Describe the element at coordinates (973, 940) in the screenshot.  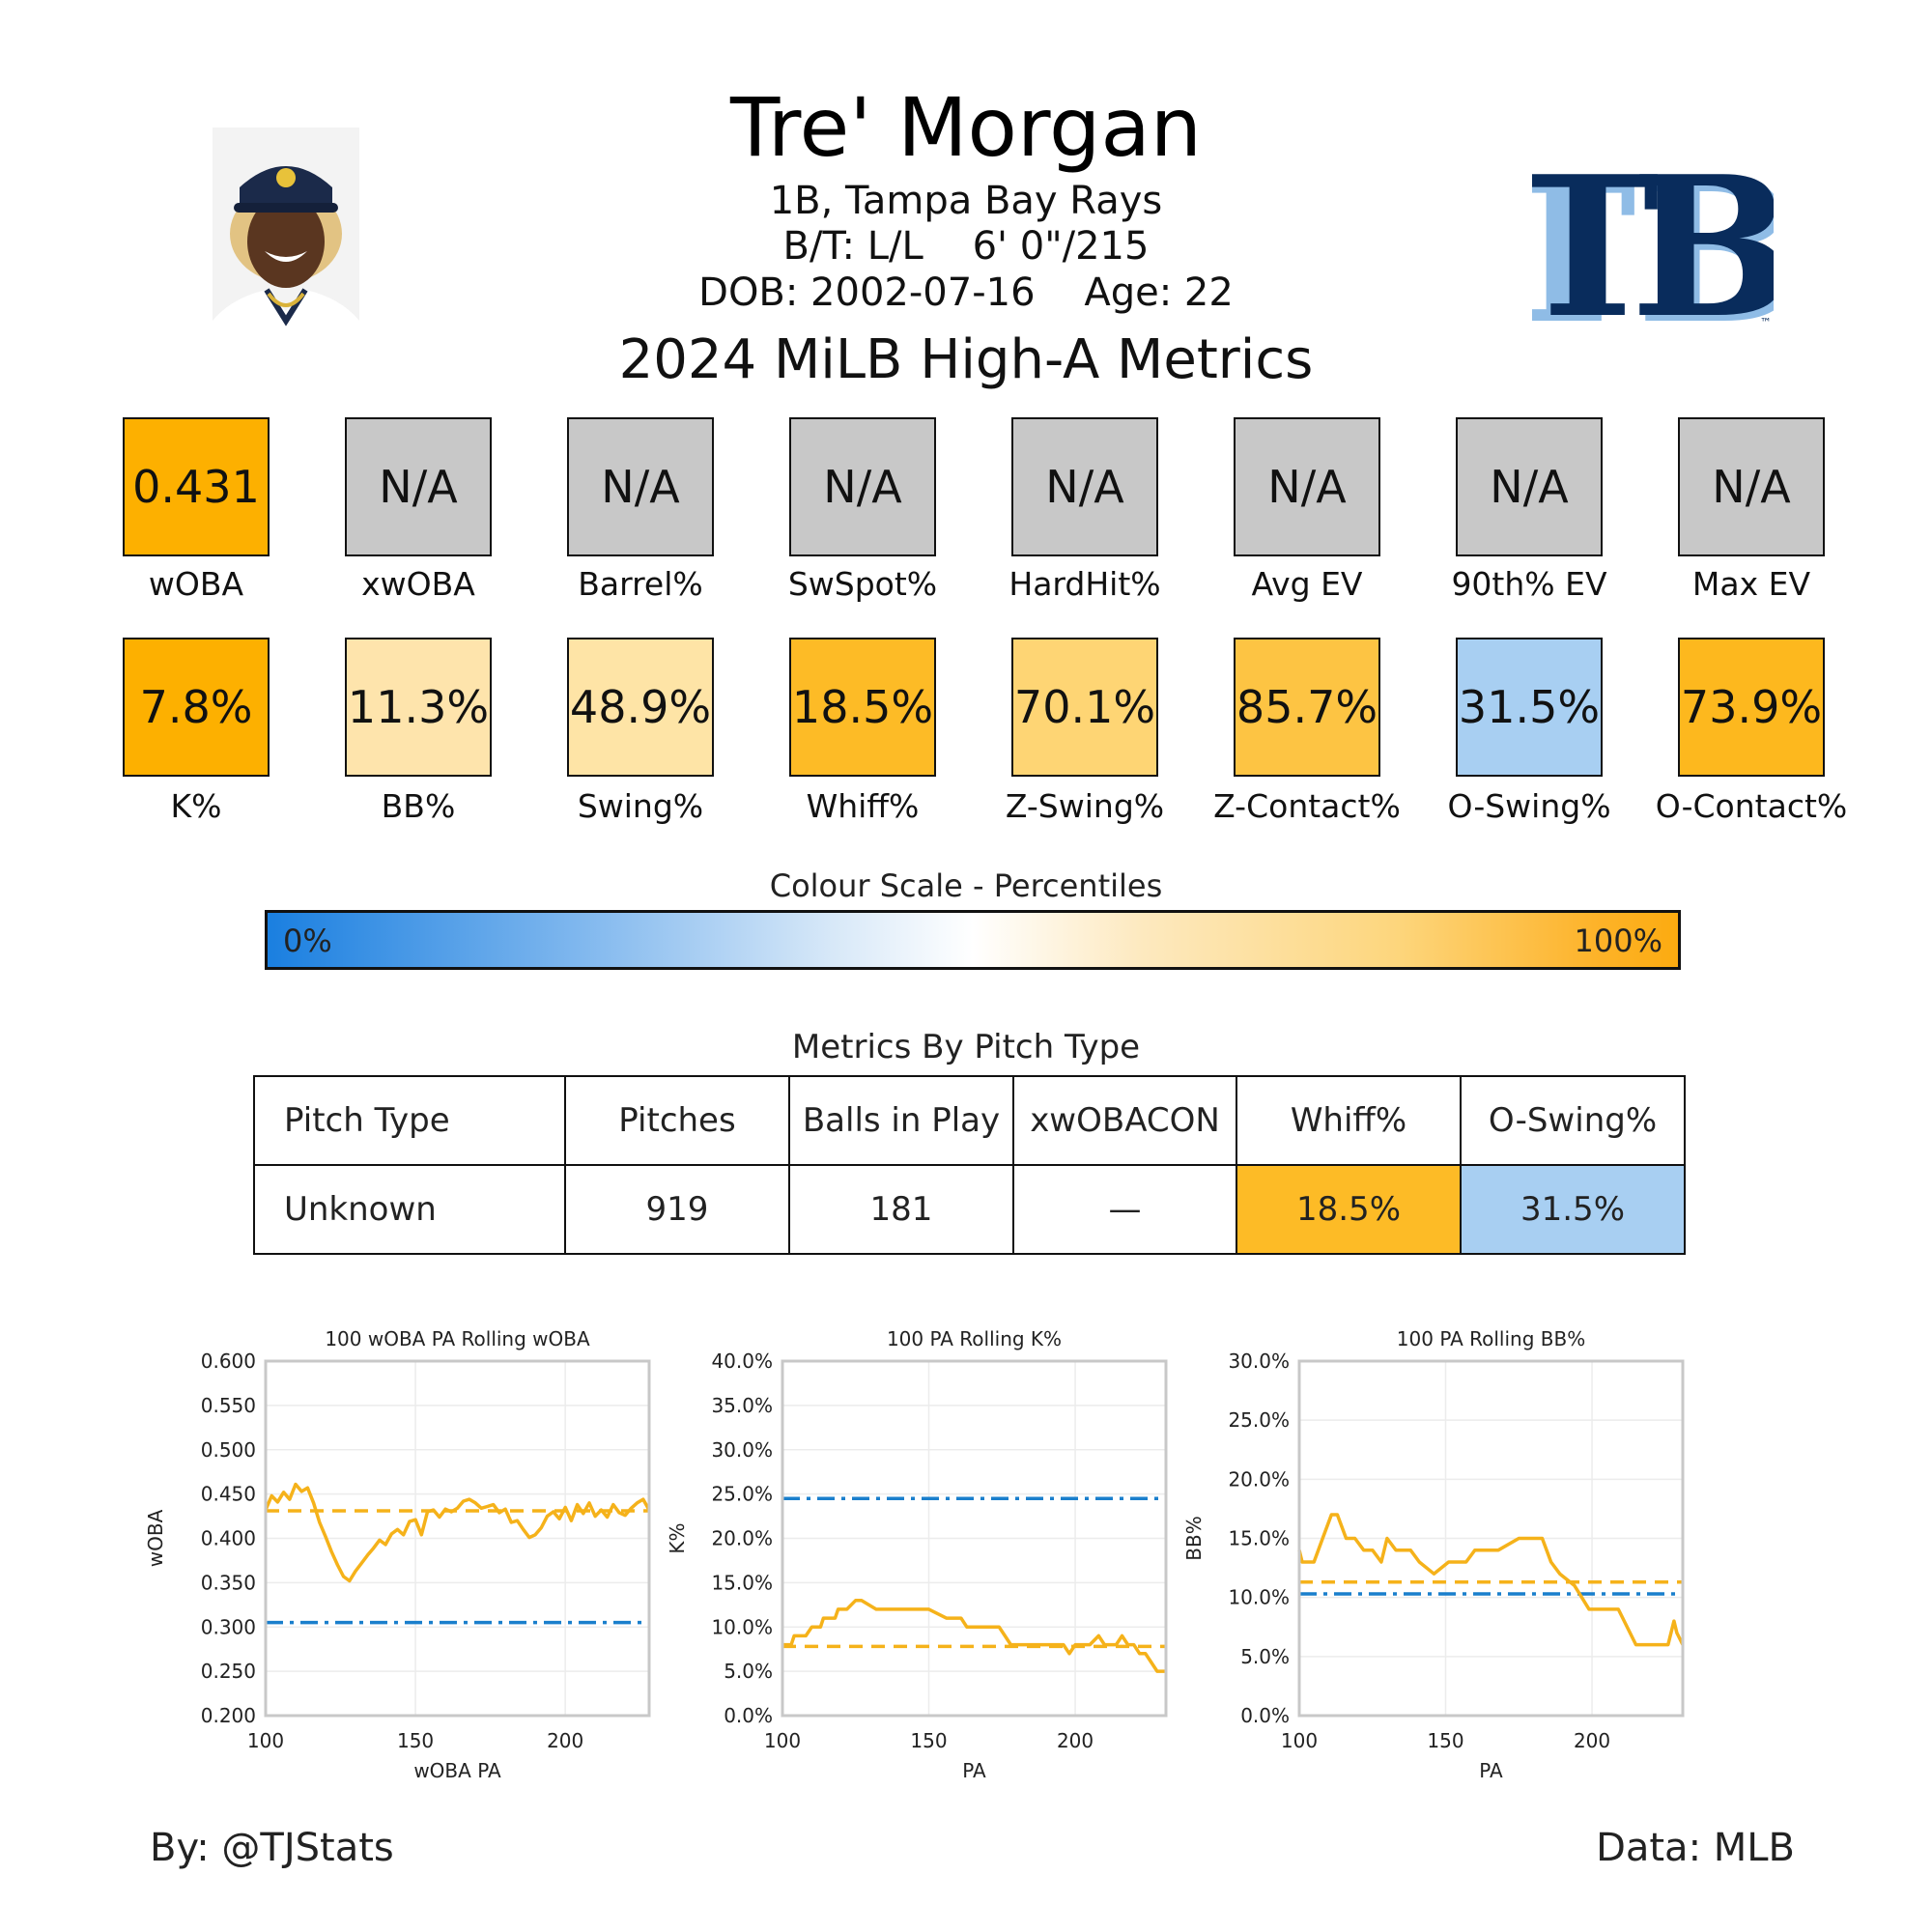
I see `colour-scale-bar: 0% 100%` at that location.